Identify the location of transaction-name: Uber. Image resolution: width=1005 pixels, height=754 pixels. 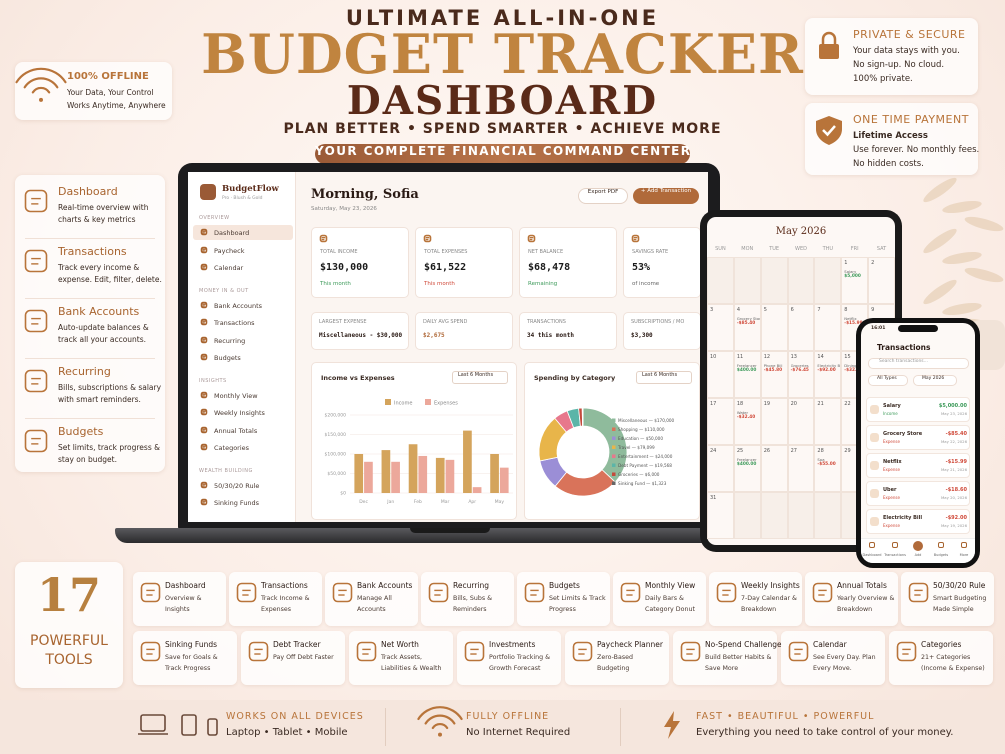
(890, 490).